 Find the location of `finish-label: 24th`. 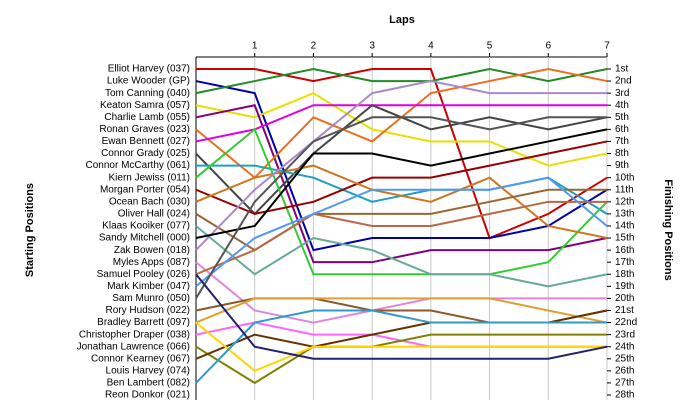

finish-label: 24th is located at coordinates (624, 346).